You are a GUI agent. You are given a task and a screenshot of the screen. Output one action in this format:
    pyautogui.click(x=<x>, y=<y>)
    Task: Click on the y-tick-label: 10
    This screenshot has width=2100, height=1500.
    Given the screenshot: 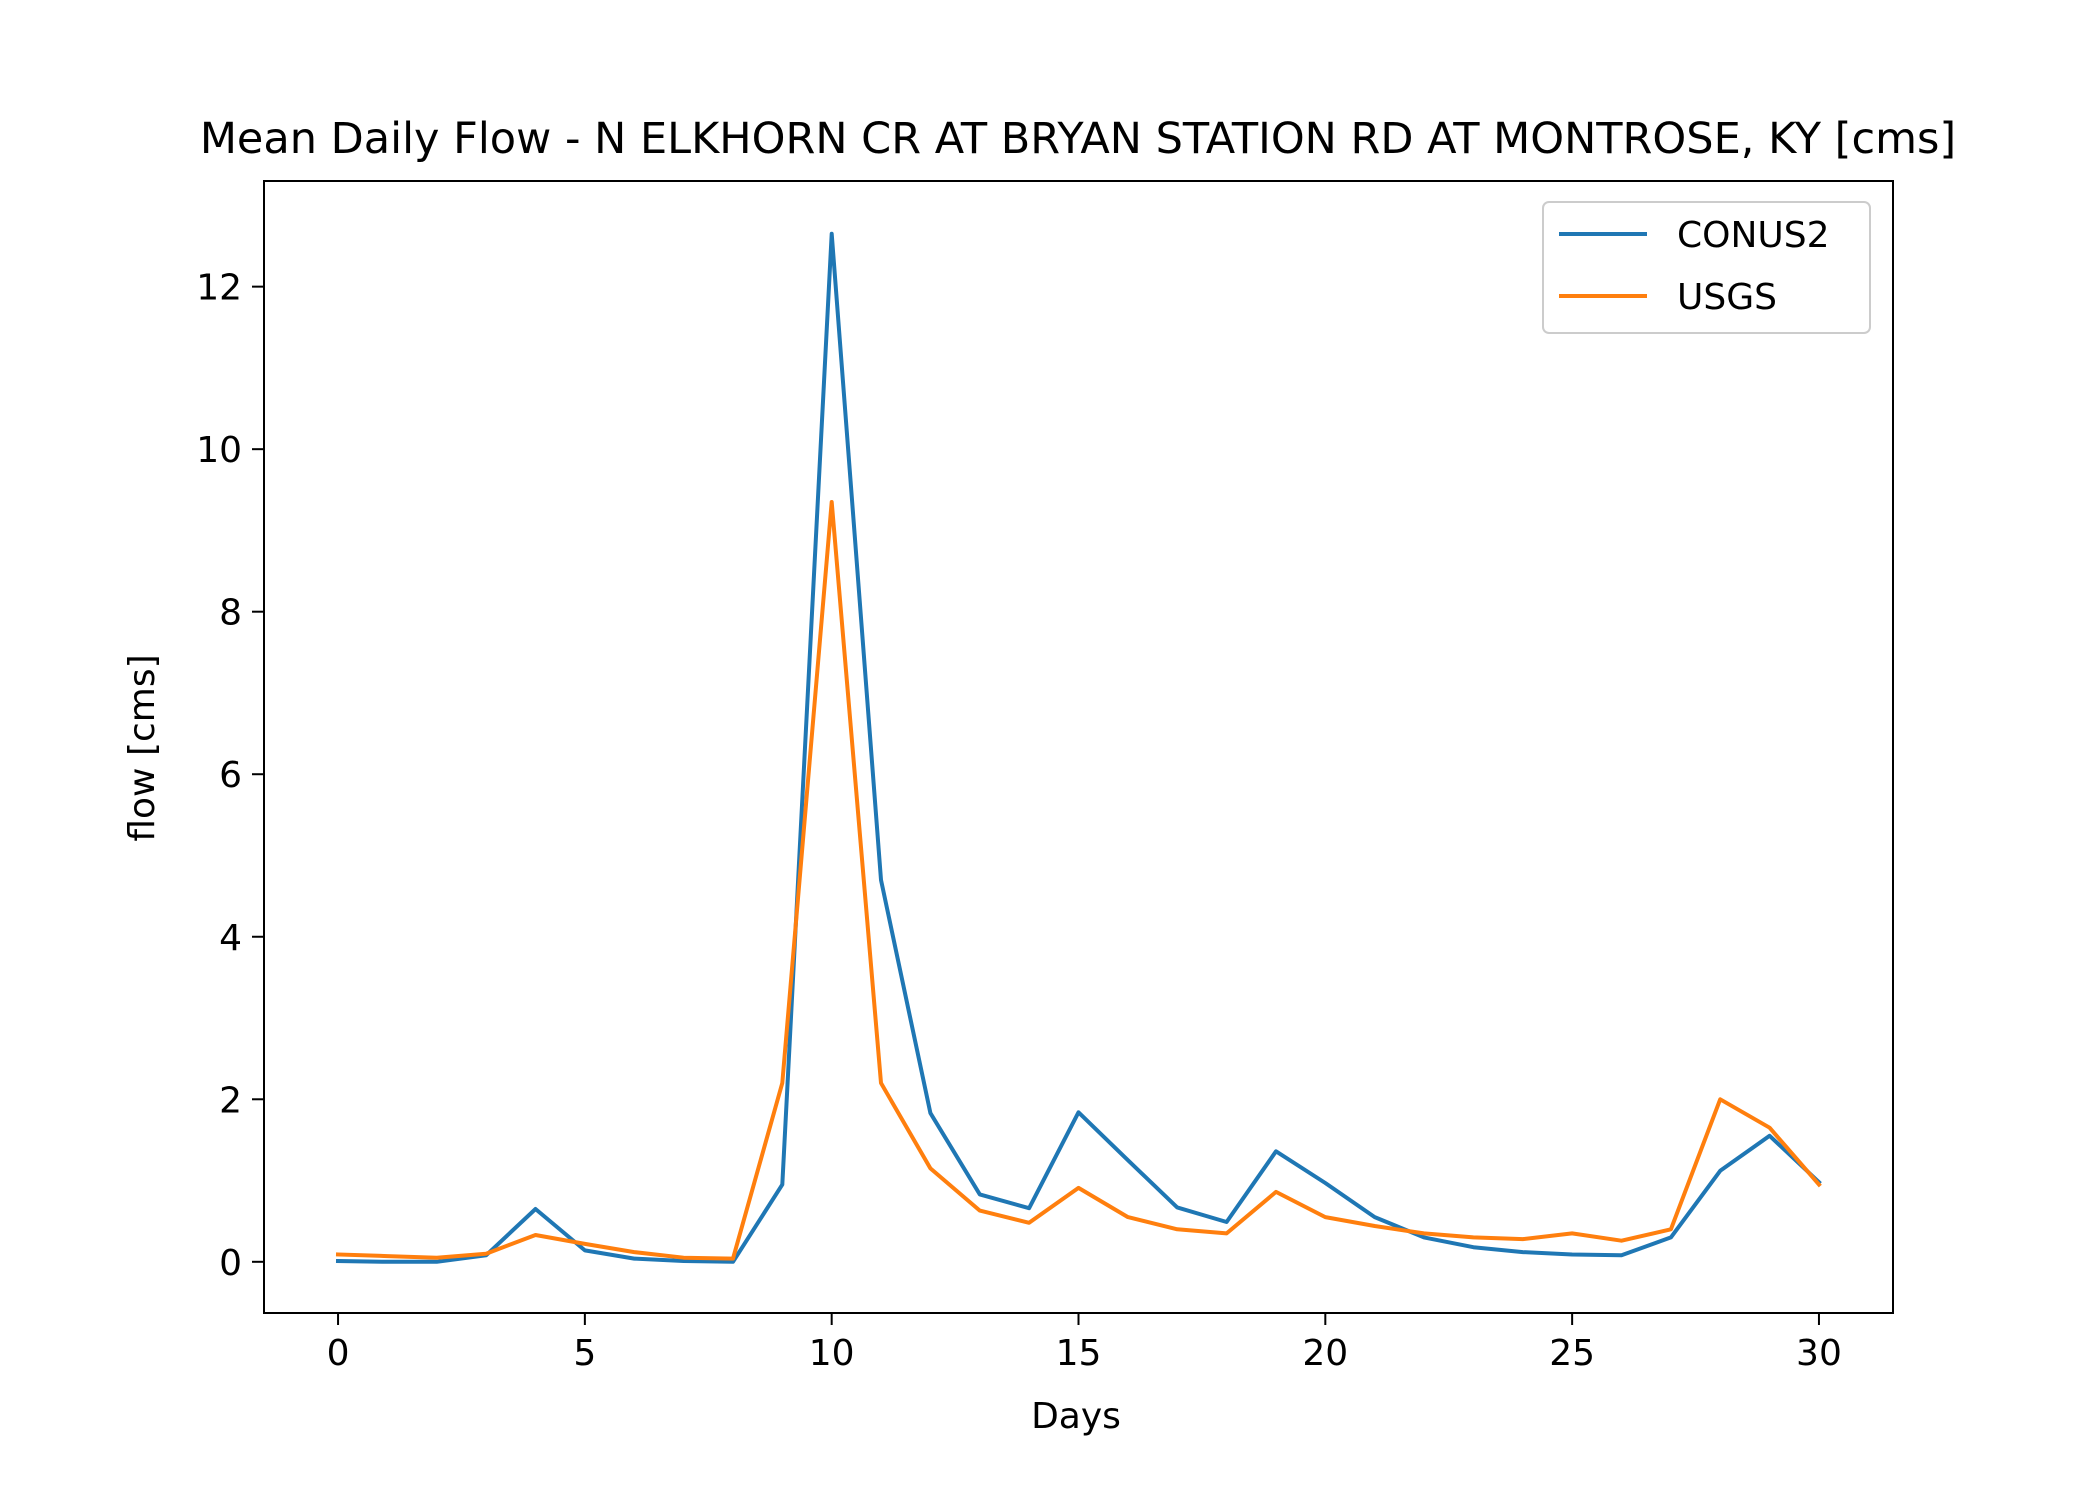 What is the action you would take?
    pyautogui.click(x=219, y=450)
    